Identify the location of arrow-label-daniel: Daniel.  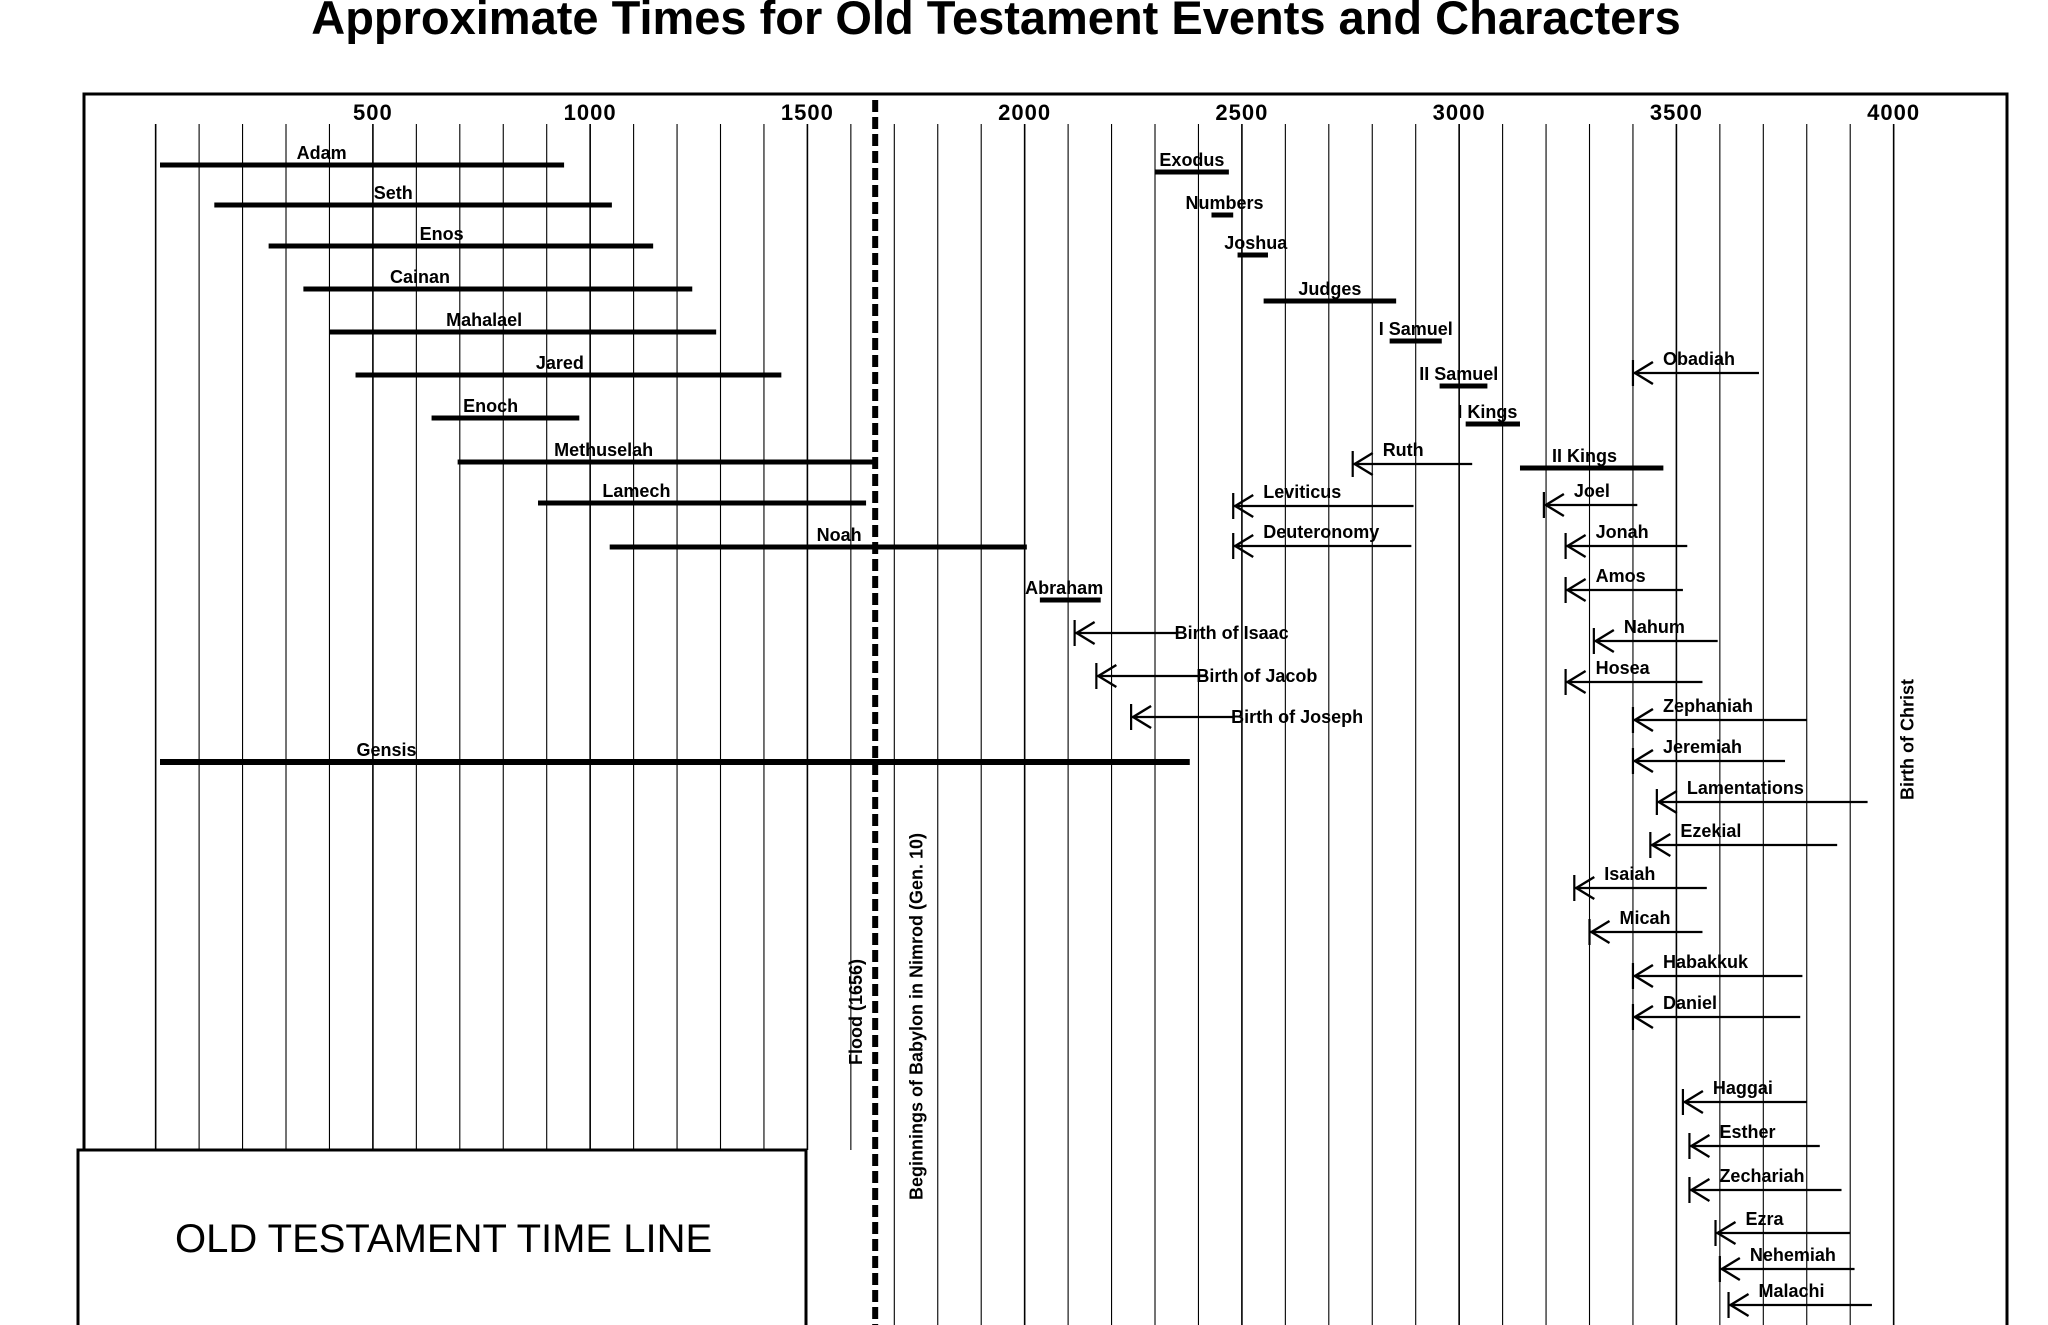
(1690, 1003).